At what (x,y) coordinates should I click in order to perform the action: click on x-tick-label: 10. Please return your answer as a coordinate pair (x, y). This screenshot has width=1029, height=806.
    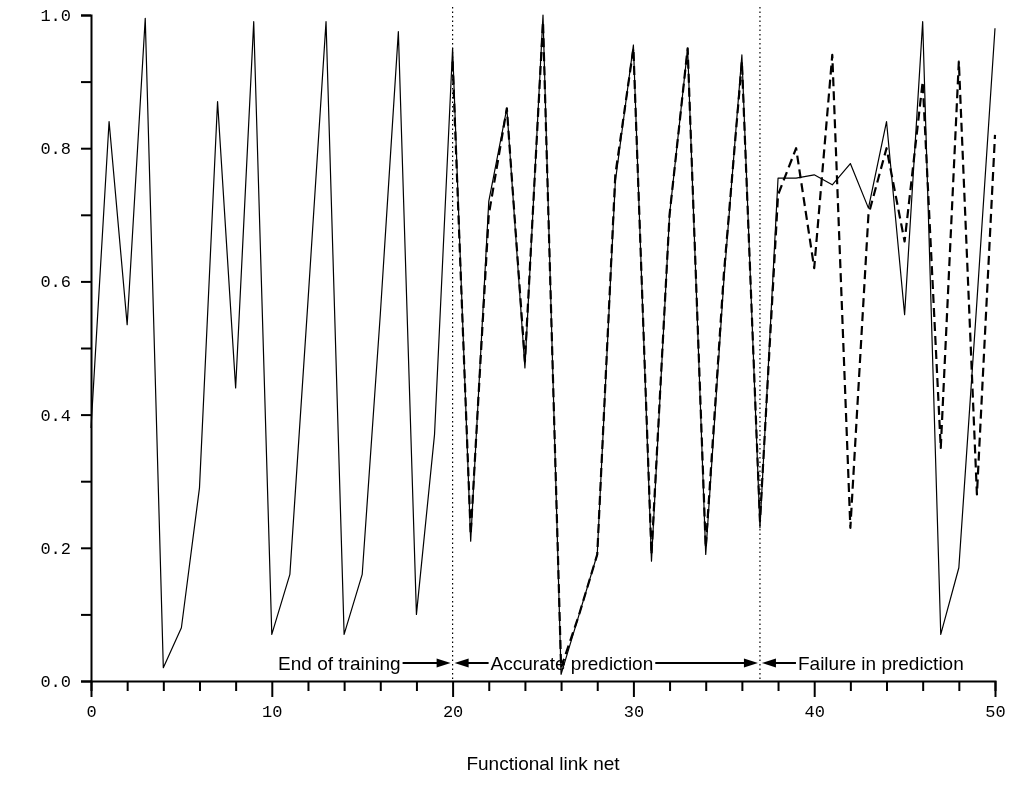
    Looking at the image, I should click on (272, 713).